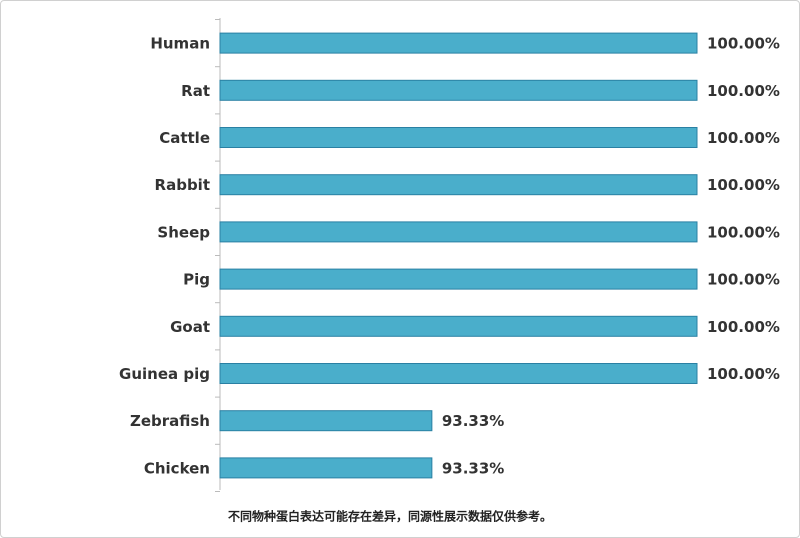 The image size is (800, 538). Describe the element at coordinates (196, 280) in the screenshot. I see `y-tick-label: Pig` at that location.